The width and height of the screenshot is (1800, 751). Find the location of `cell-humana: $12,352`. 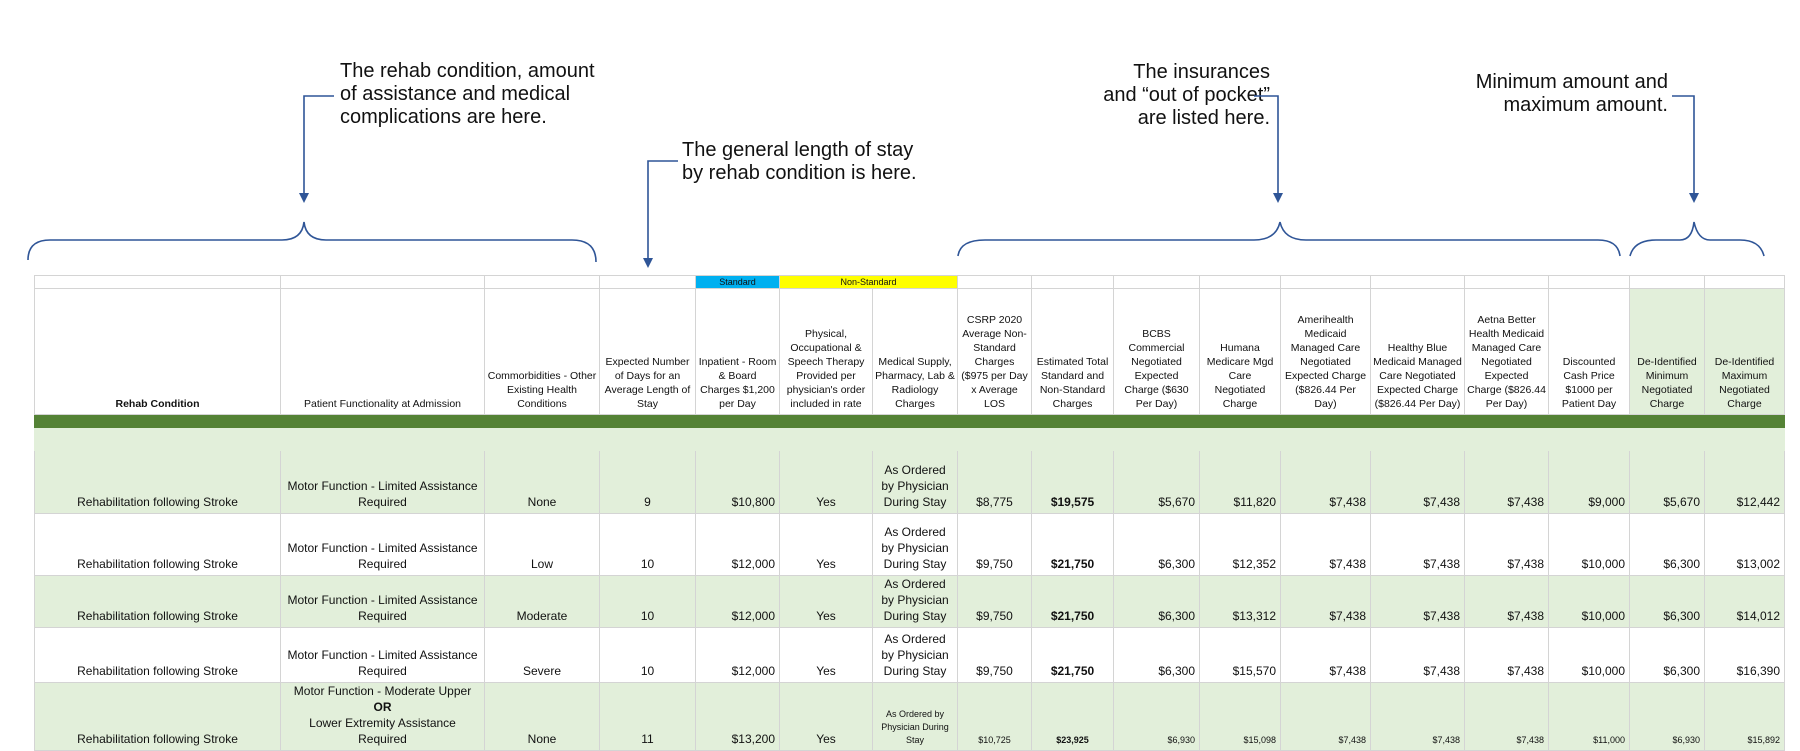

cell-humana: $12,352 is located at coordinates (1240, 544).